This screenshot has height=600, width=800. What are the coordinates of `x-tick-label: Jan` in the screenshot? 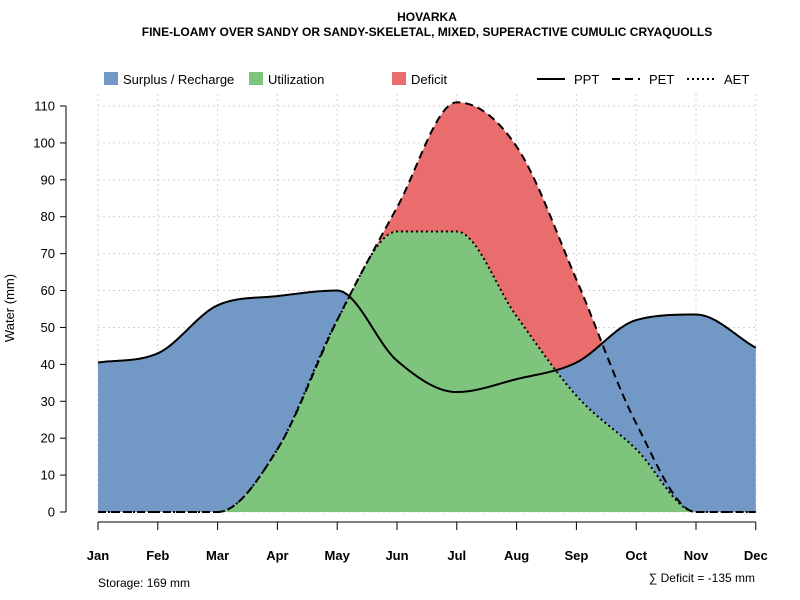 It's located at (98, 555).